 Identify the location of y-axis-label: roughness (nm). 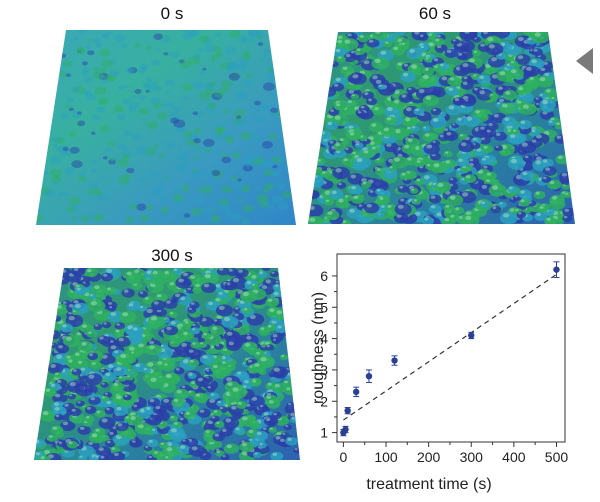
(318, 348).